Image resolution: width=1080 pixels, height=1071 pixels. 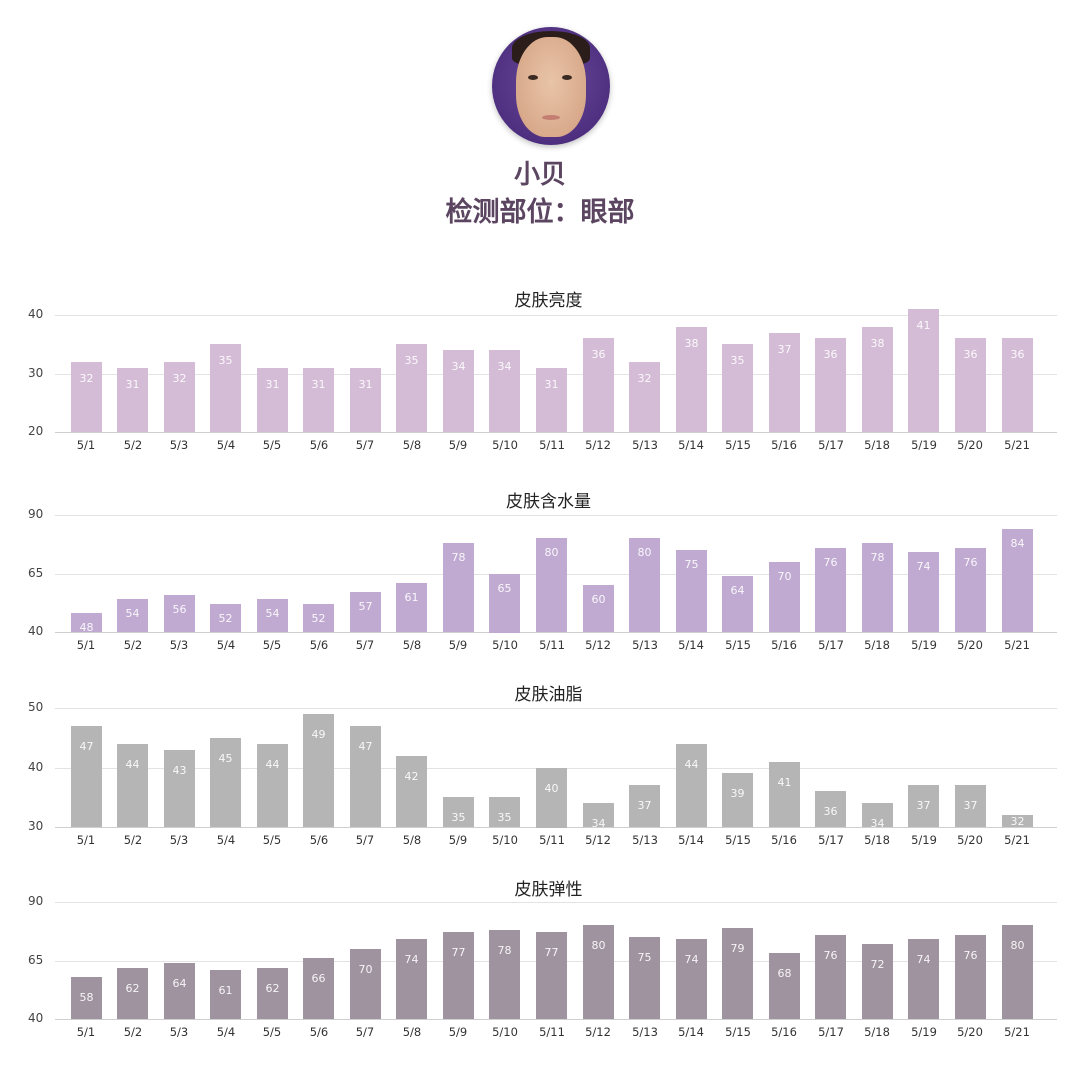 I want to click on bar-5-7: 70, so click(x=365, y=984).